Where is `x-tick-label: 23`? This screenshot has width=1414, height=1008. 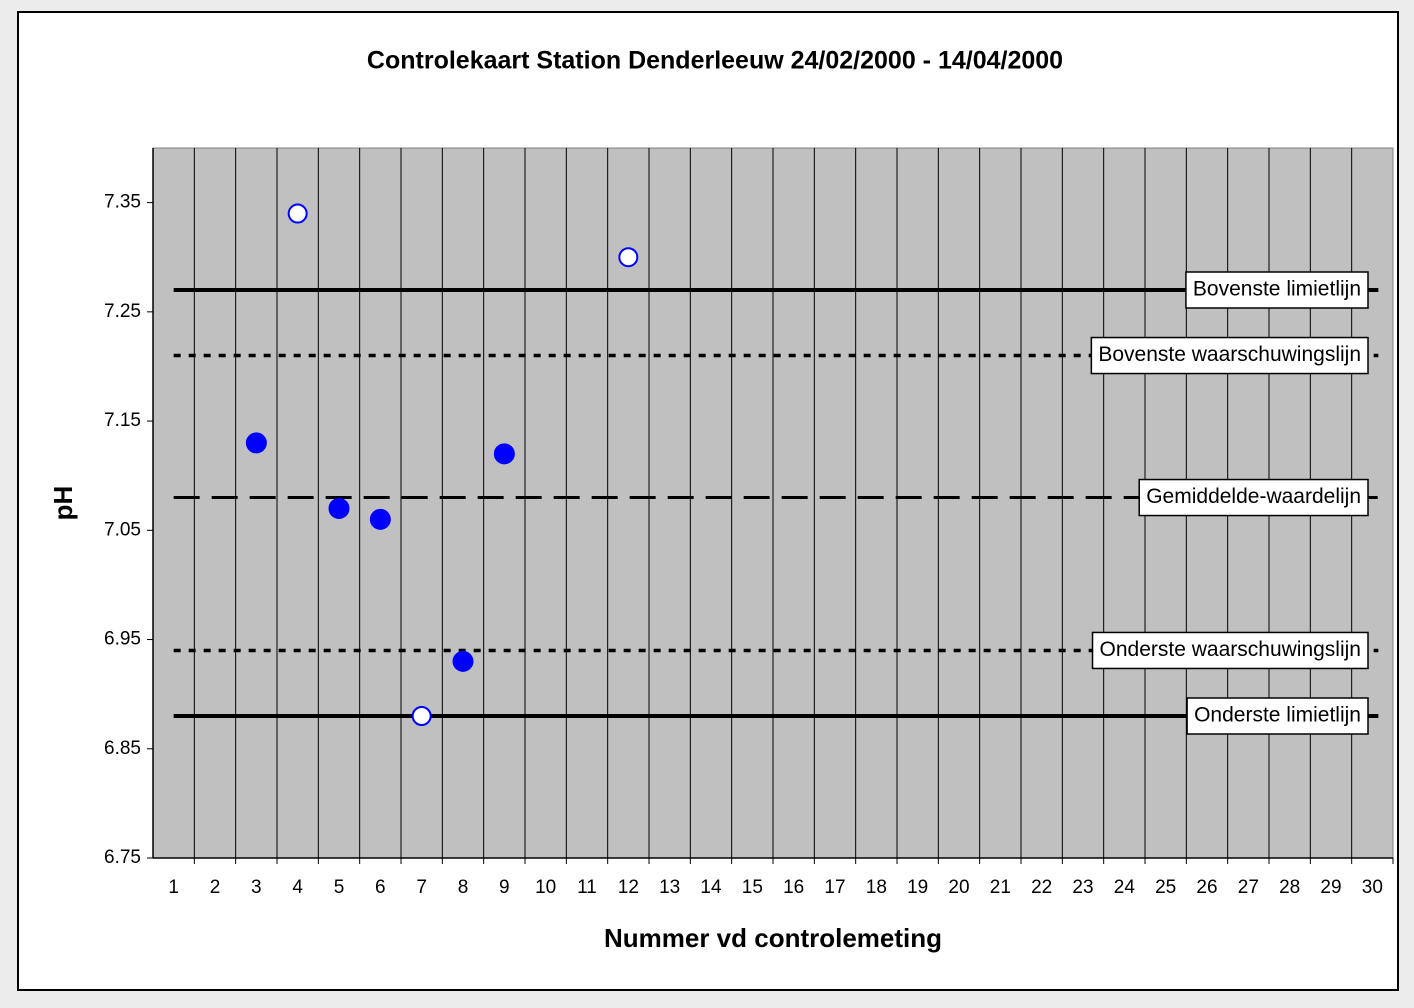
x-tick-label: 23 is located at coordinates (1082, 887).